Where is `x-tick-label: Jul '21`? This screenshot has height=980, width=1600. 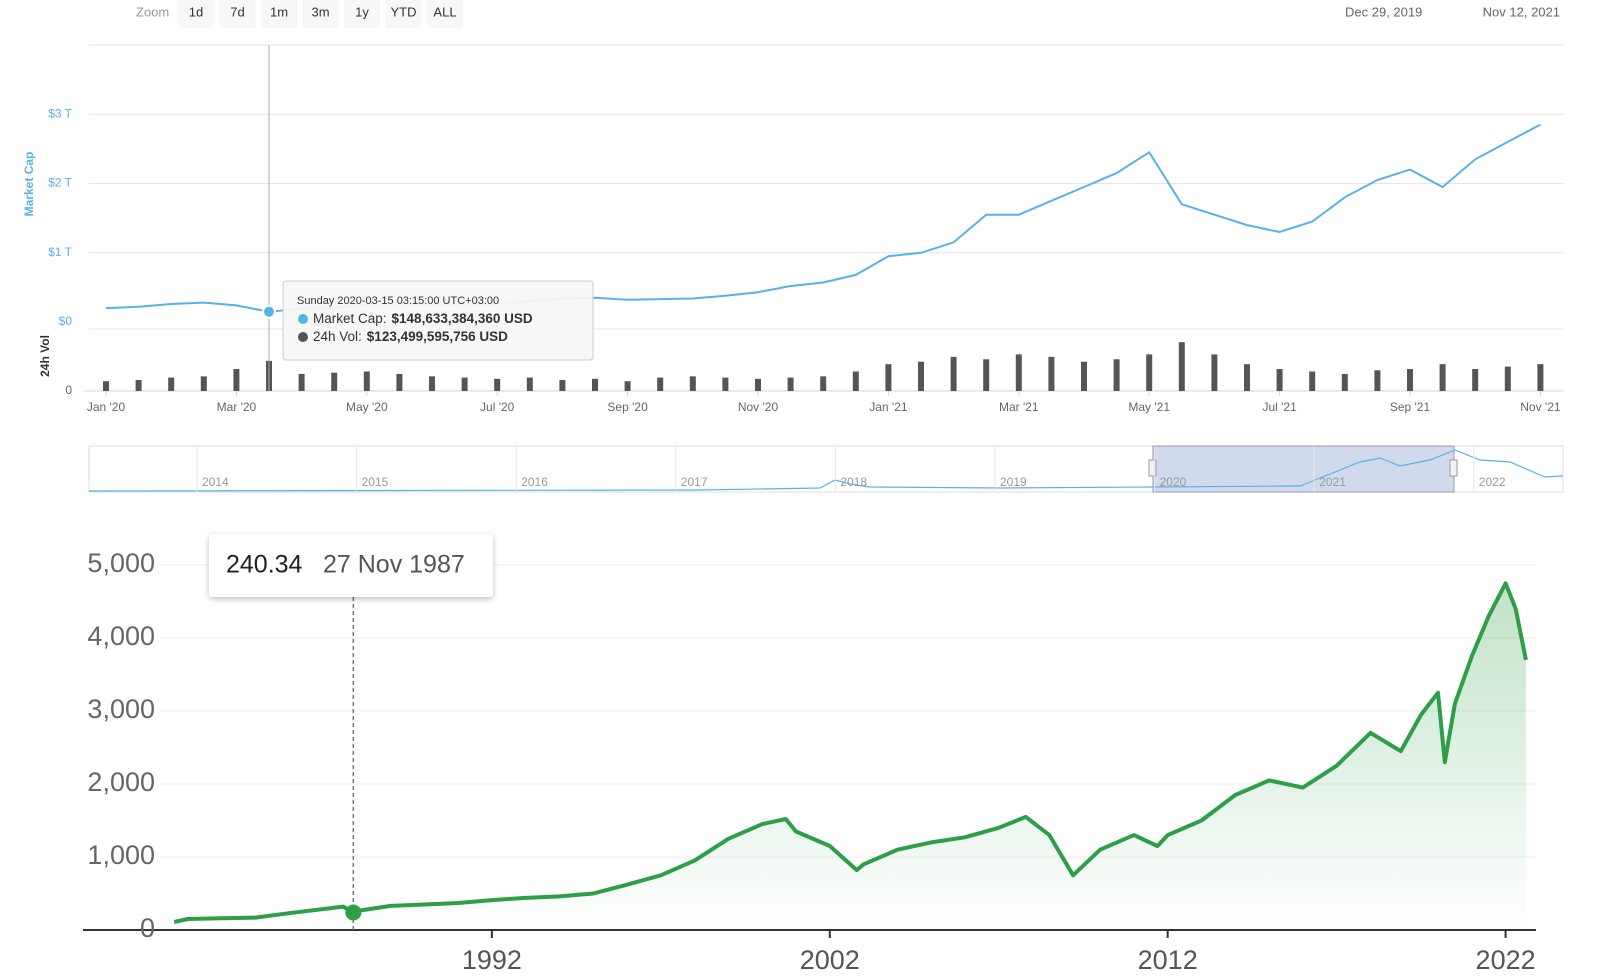
x-tick-label: Jul '21 is located at coordinates (1279, 407).